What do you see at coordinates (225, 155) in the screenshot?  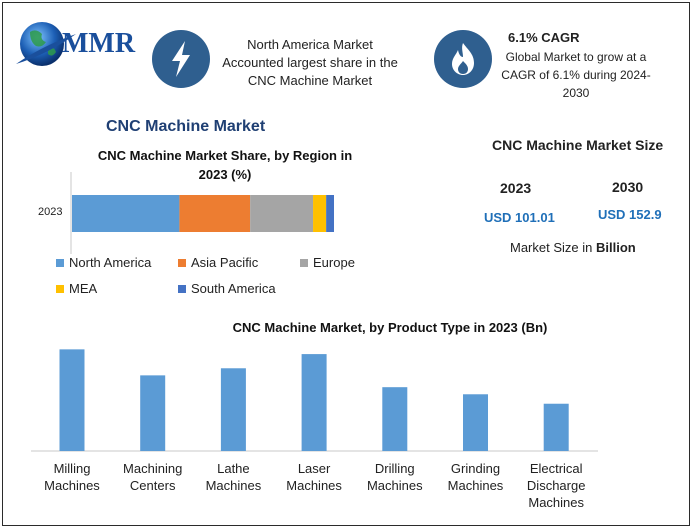 I see `region-chart-title-line: CNC Machine Market Share, by Region in` at bounding box center [225, 155].